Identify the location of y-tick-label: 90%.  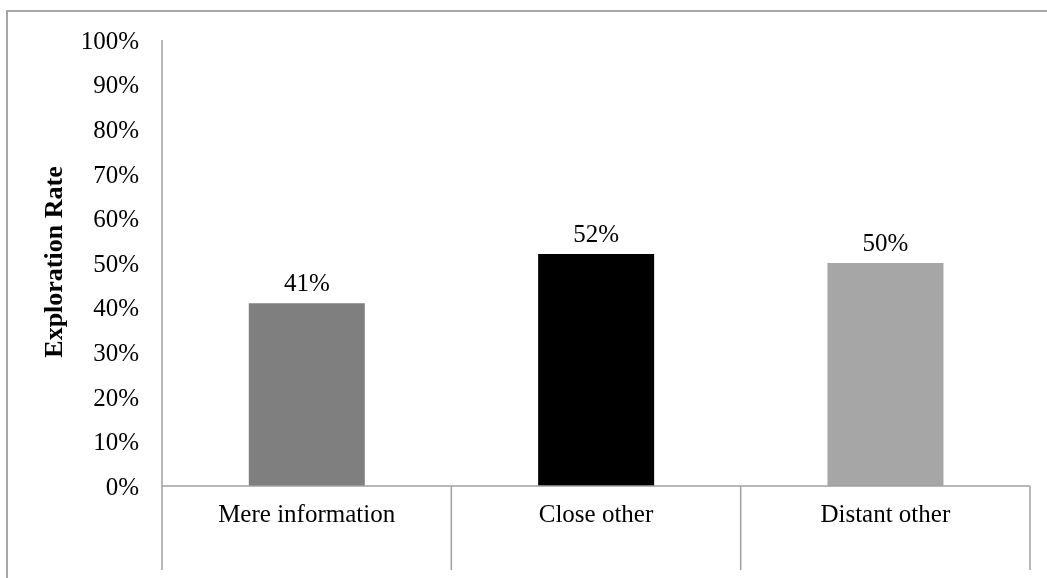
(116, 85).